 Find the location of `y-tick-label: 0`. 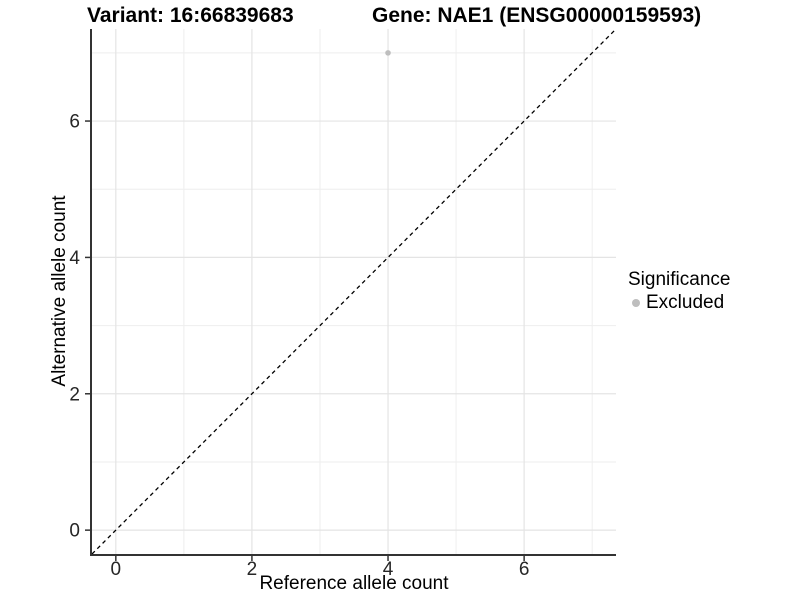

y-tick-label: 0 is located at coordinates (74, 531).